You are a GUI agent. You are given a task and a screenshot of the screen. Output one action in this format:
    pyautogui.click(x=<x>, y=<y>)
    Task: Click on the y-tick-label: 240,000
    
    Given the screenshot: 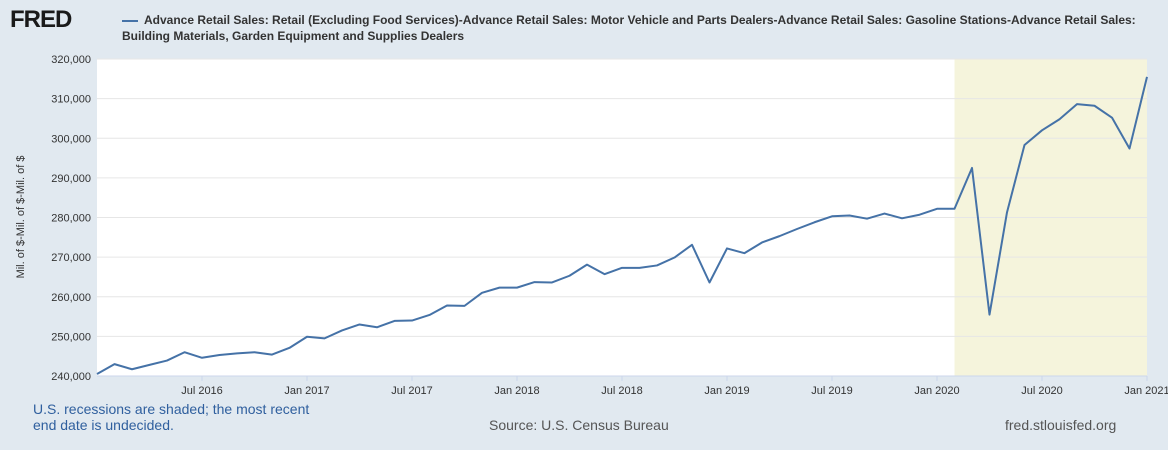 What is the action you would take?
    pyautogui.click(x=71, y=377)
    